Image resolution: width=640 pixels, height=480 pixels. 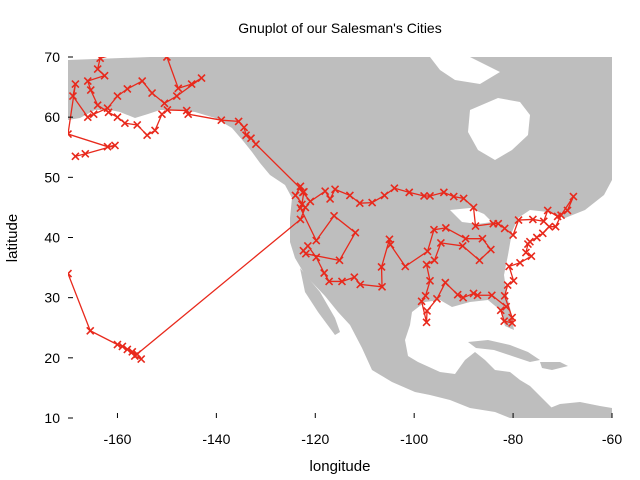 What do you see at coordinates (554, 366) in the screenshot?
I see `hispaniola-island` at bounding box center [554, 366].